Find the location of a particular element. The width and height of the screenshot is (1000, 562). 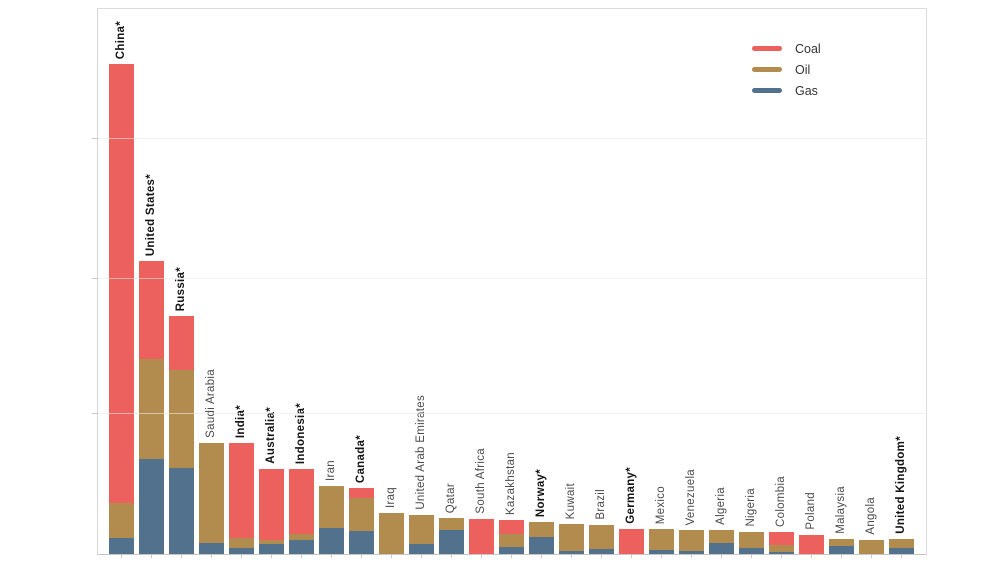

bar-iran: Iran is located at coordinates (331, 507).